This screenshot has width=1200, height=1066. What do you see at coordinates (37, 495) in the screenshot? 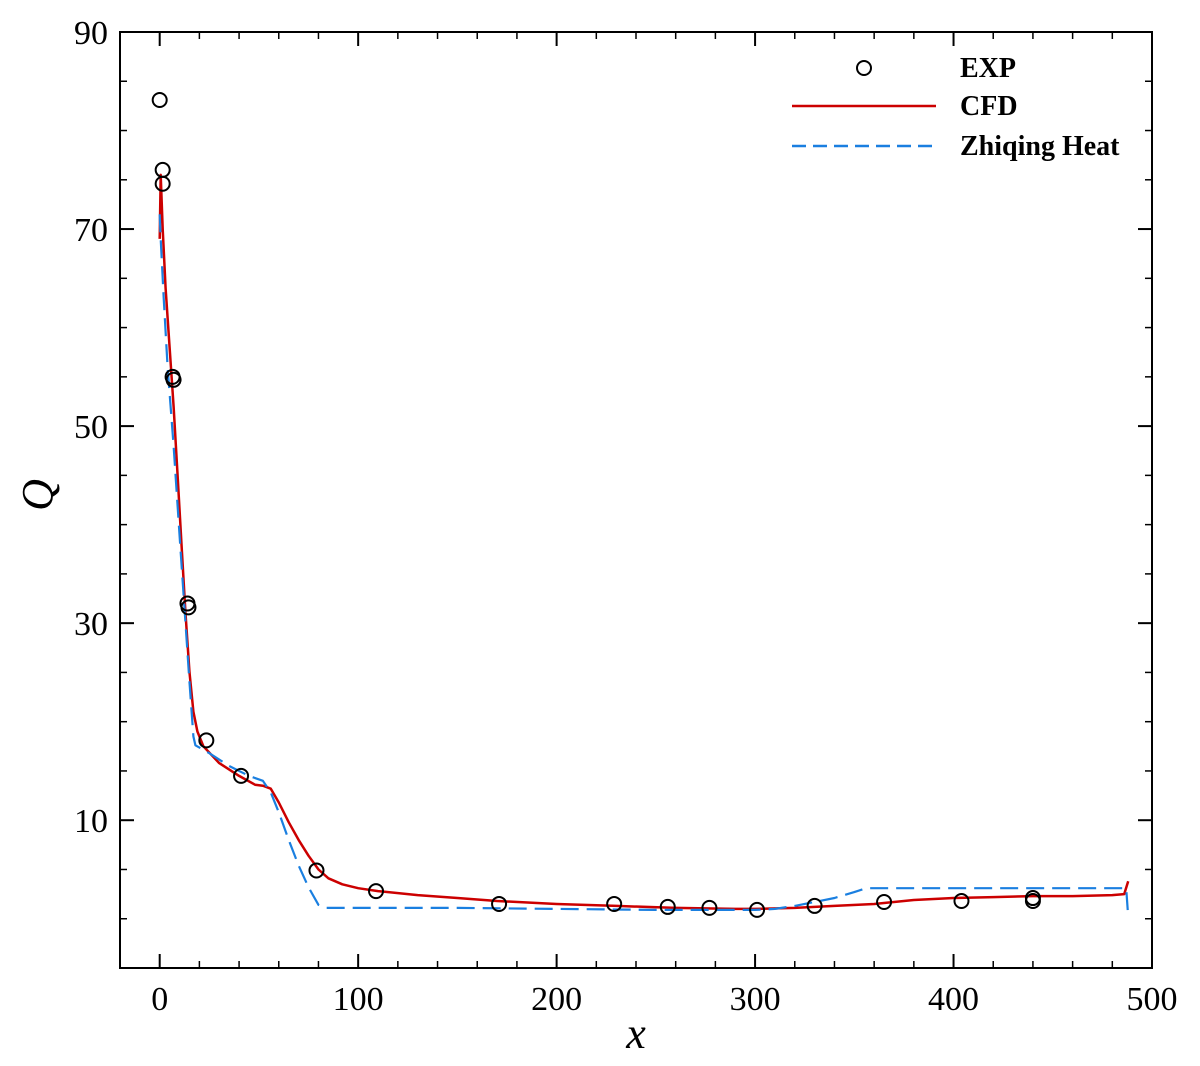
I see `y-axis-title: Q` at bounding box center [37, 495].